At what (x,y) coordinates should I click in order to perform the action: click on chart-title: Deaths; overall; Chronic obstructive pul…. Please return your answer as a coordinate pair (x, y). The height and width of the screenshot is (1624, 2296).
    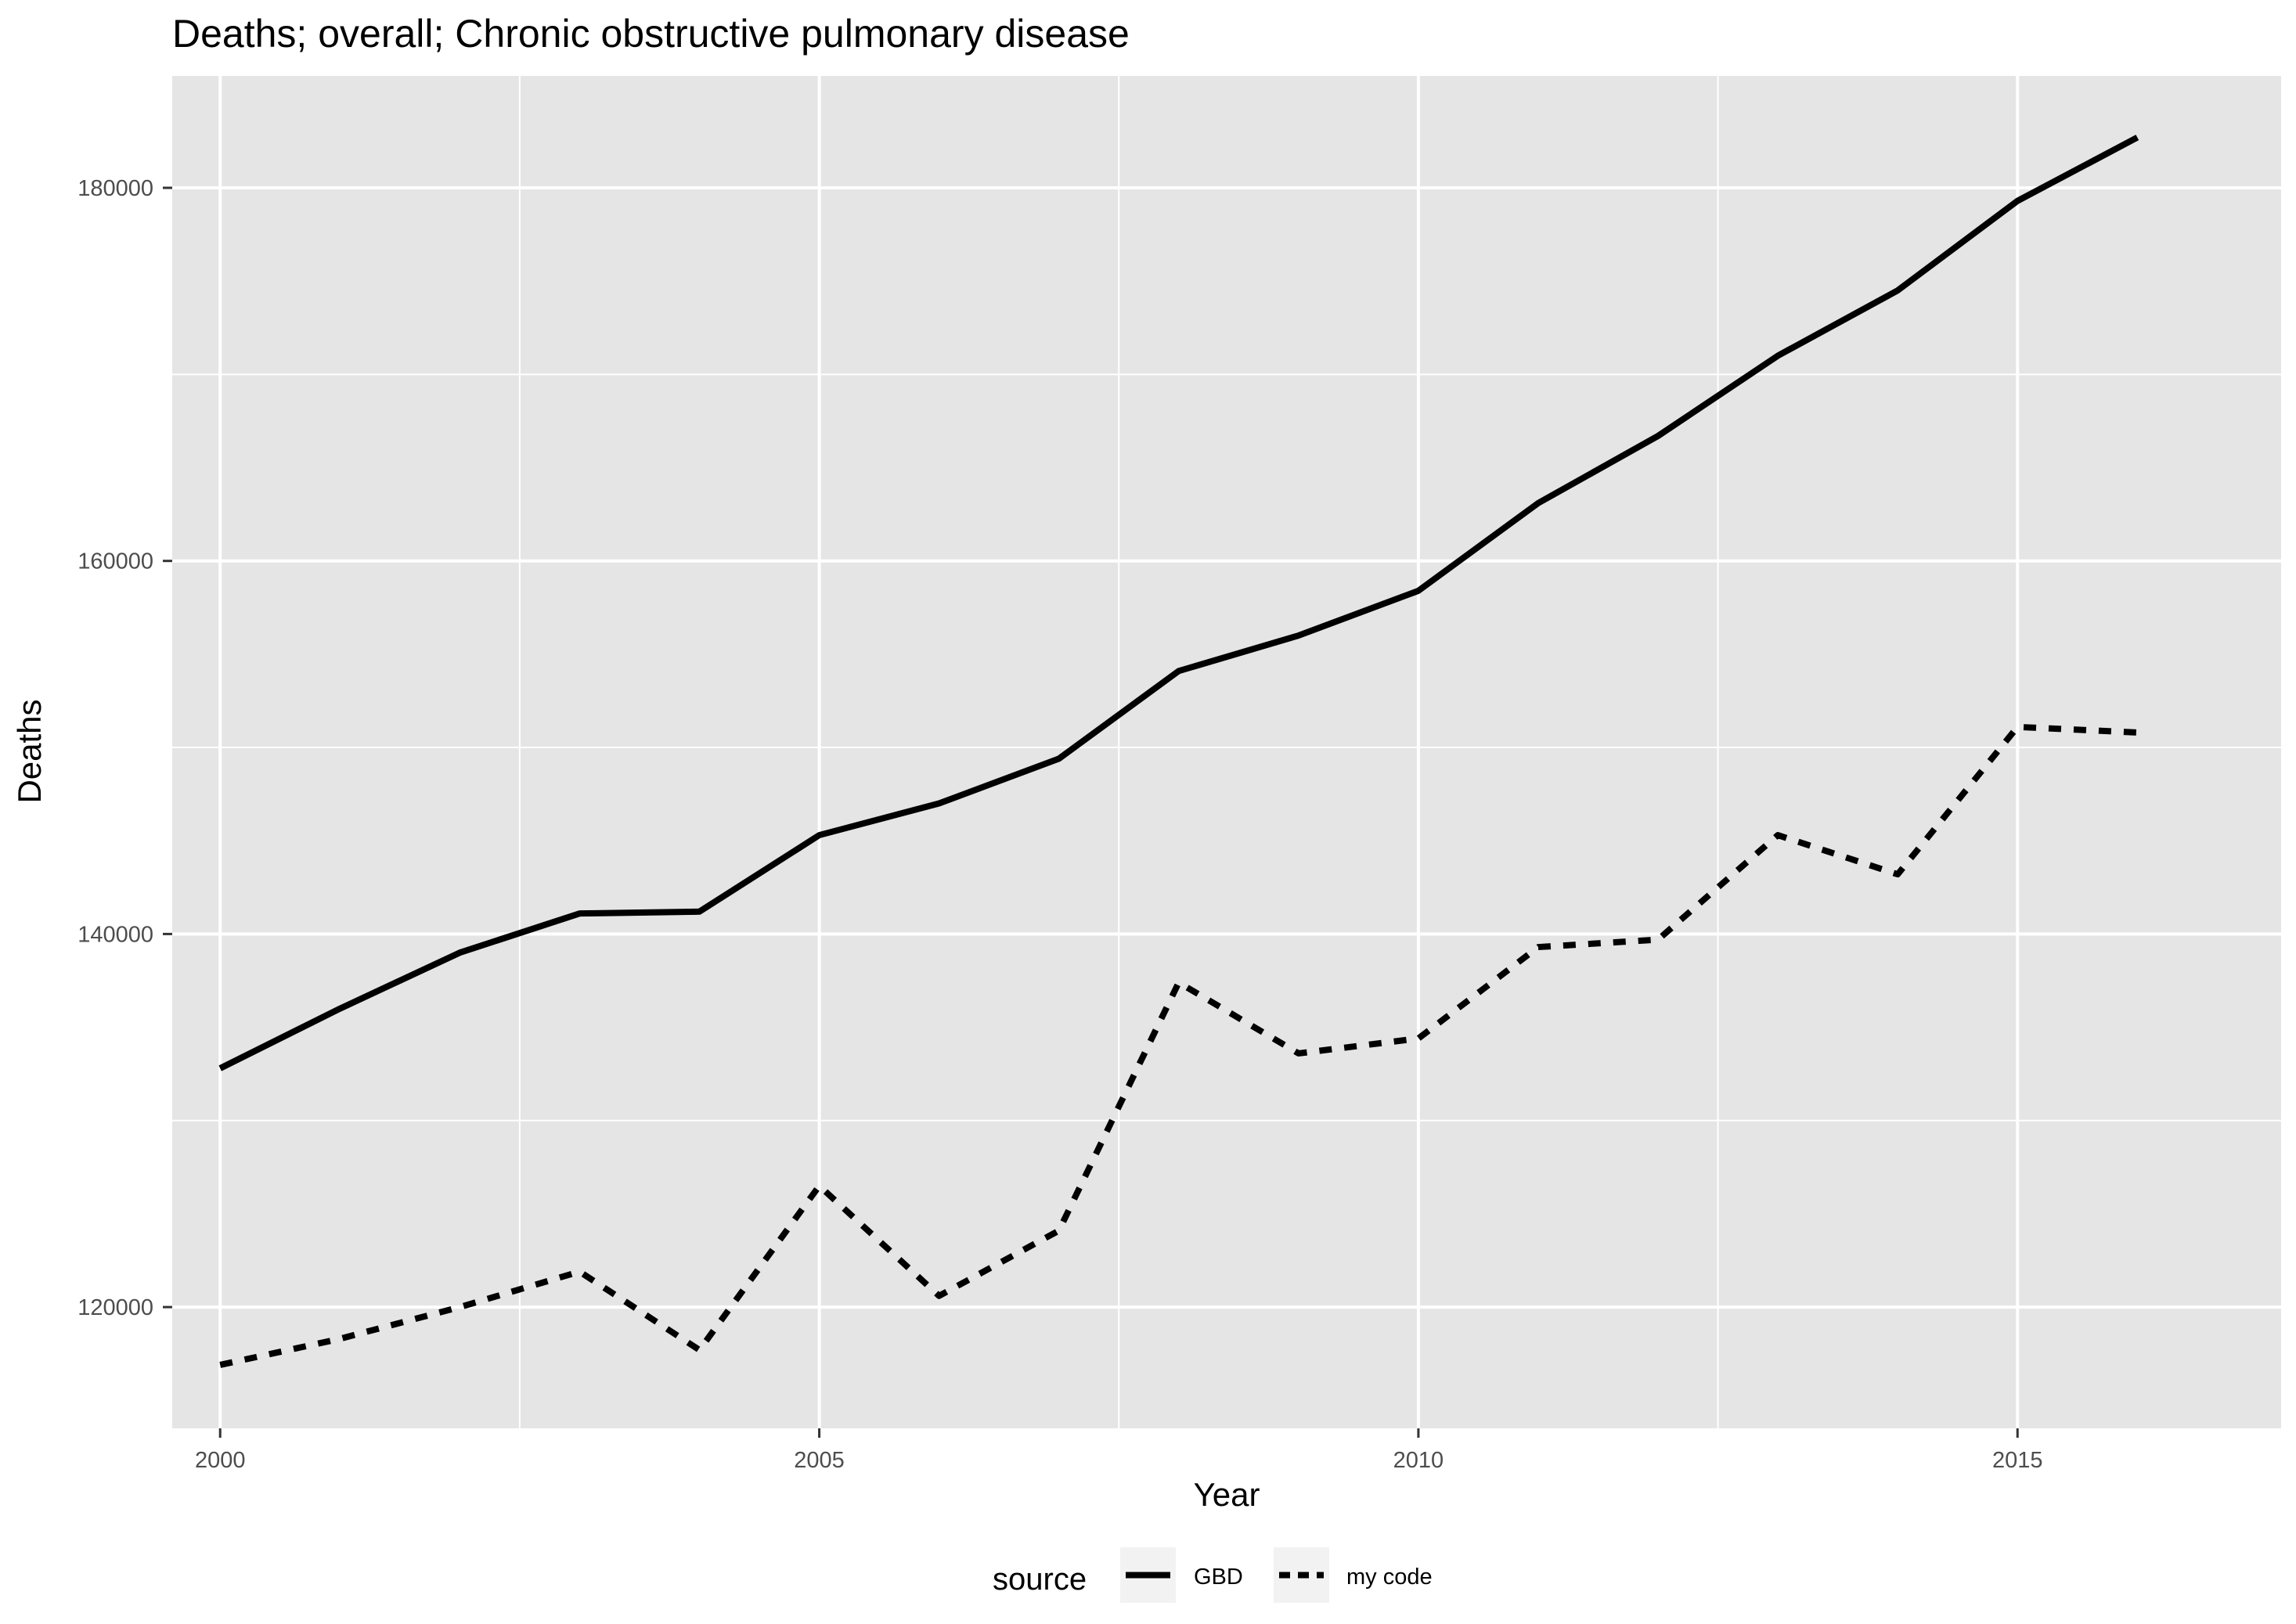
    Looking at the image, I should click on (651, 34).